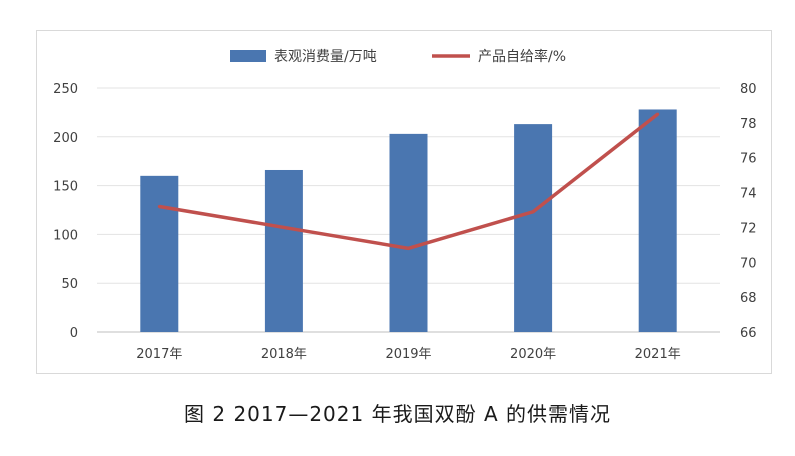  Describe the element at coordinates (159, 354) in the screenshot. I see `x-axis-tick-label: 2017年` at that location.